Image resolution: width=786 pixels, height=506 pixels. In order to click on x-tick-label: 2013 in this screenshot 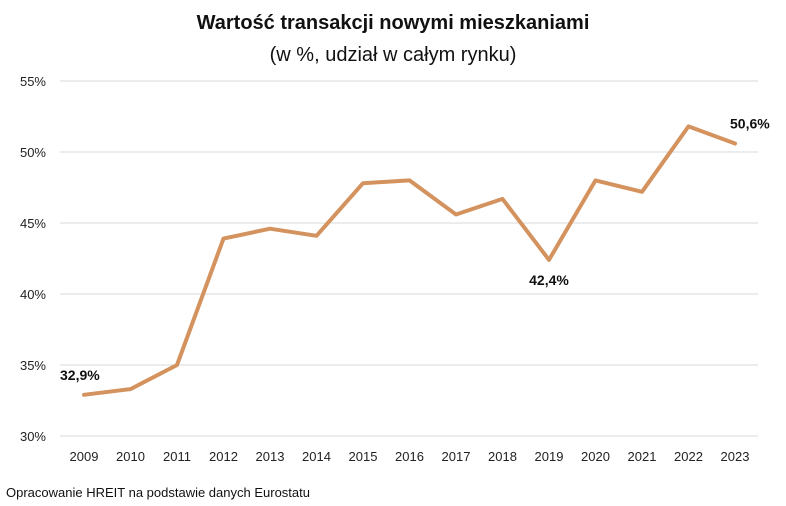, I will do `click(270, 456)`.